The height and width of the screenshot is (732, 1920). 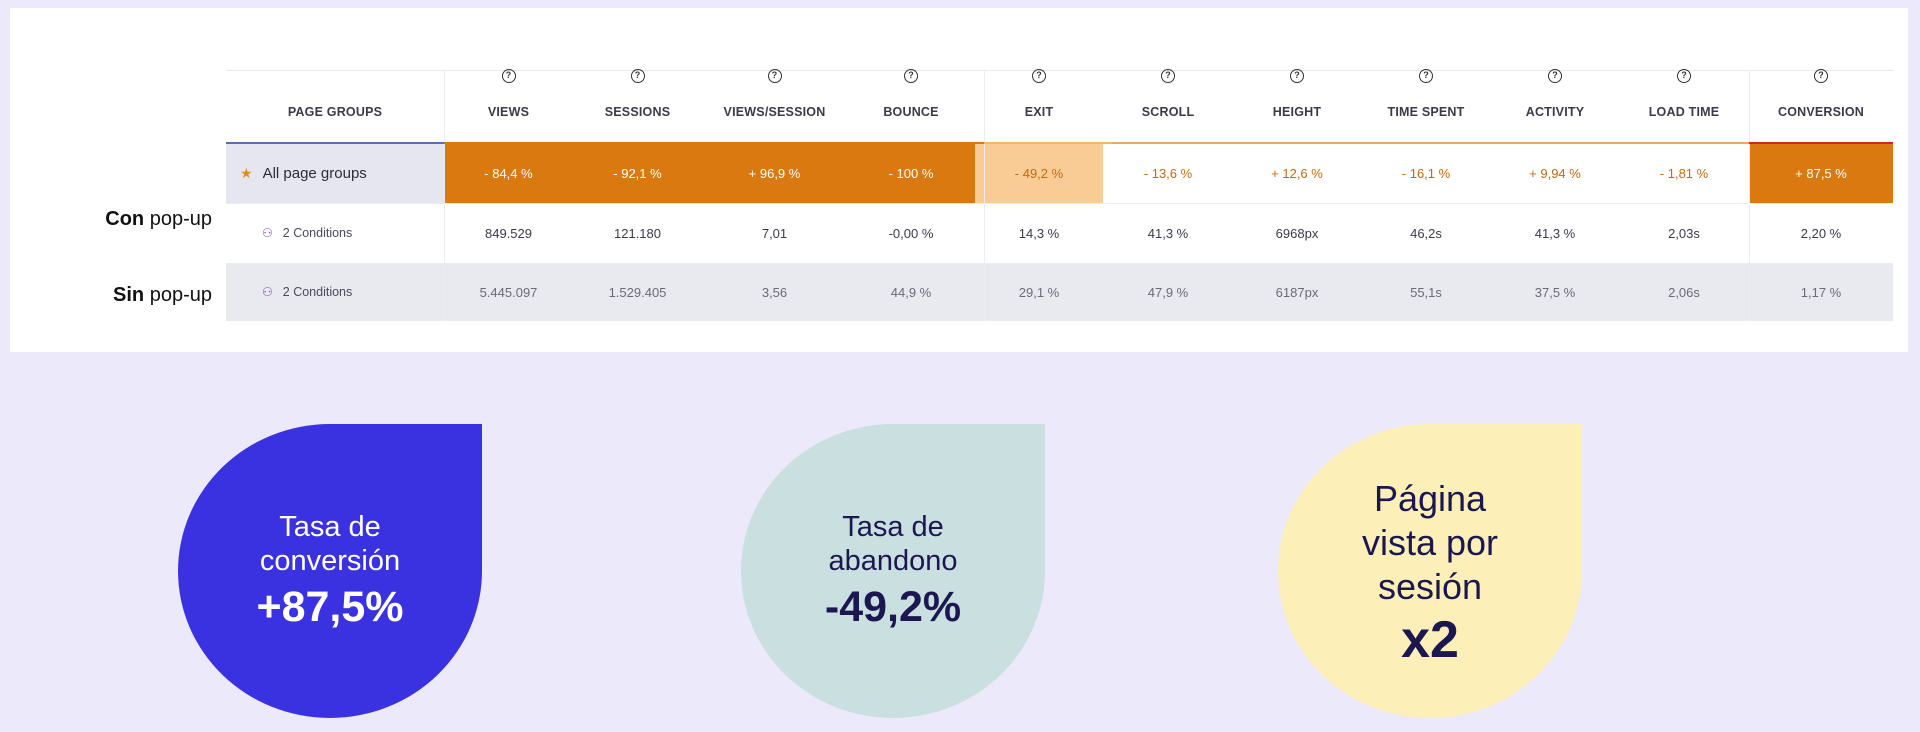 I want to click on stat-conversion-title: Tasa de conversión, so click(x=330, y=544).